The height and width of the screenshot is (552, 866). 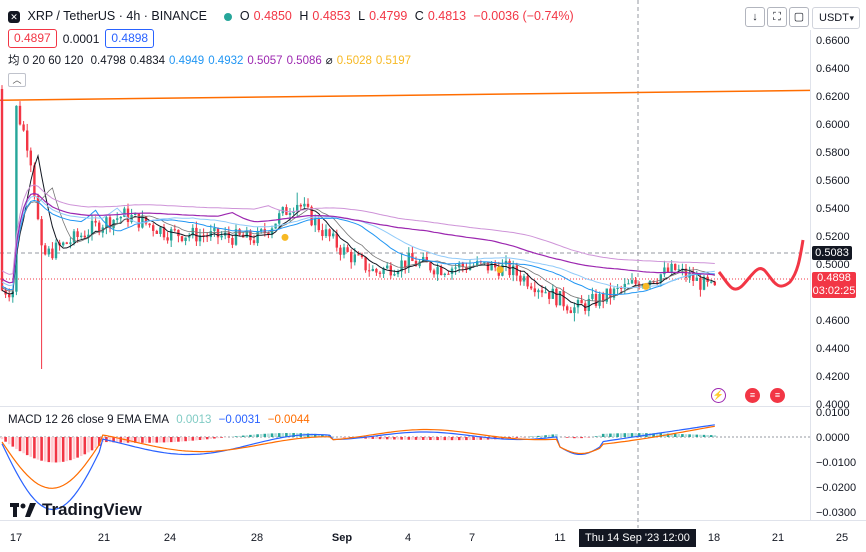 I want to click on ma-value: 0.4949, so click(x=187, y=61).